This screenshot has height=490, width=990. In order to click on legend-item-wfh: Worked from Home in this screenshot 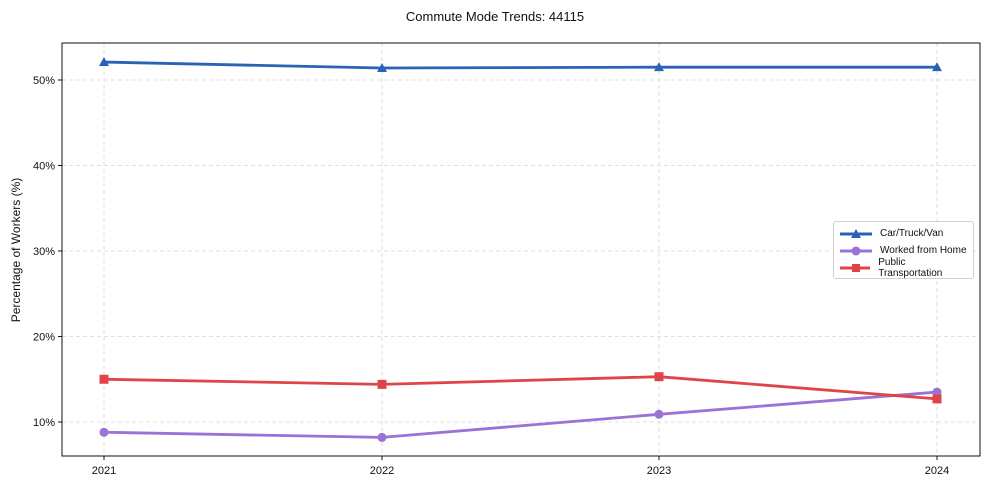, I will do `click(903, 250)`.